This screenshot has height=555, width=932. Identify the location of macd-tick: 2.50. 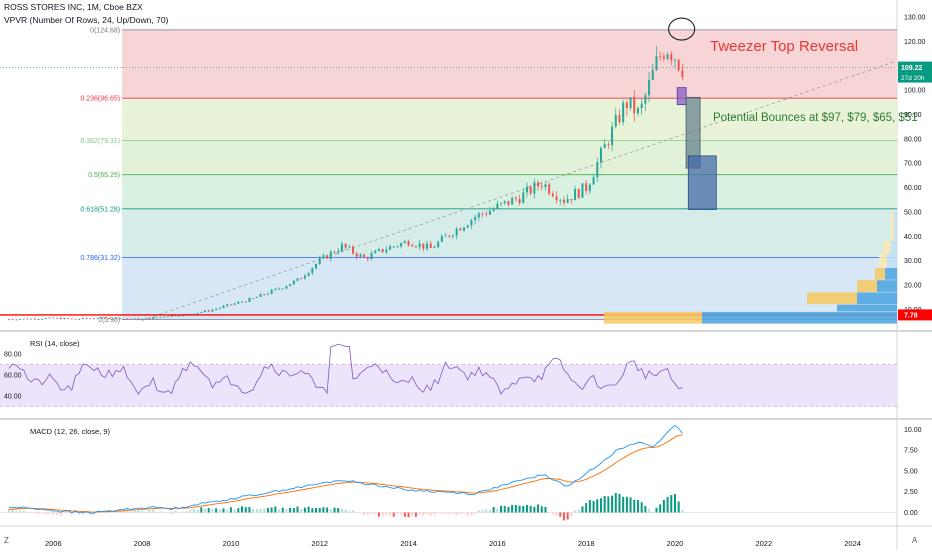
(911, 492).